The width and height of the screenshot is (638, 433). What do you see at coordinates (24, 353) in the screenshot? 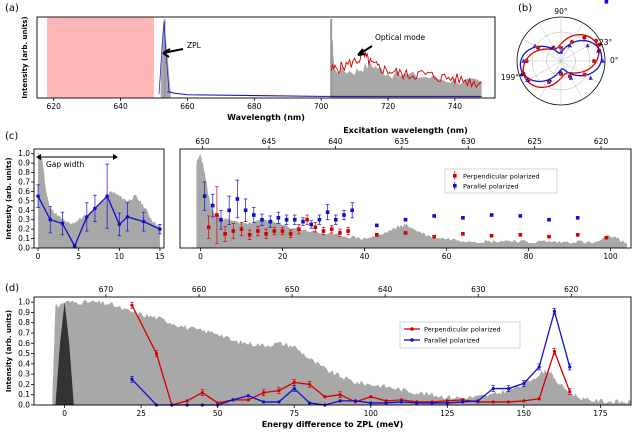
I see `d-ytick-0.5: 0.5` at bounding box center [24, 353].